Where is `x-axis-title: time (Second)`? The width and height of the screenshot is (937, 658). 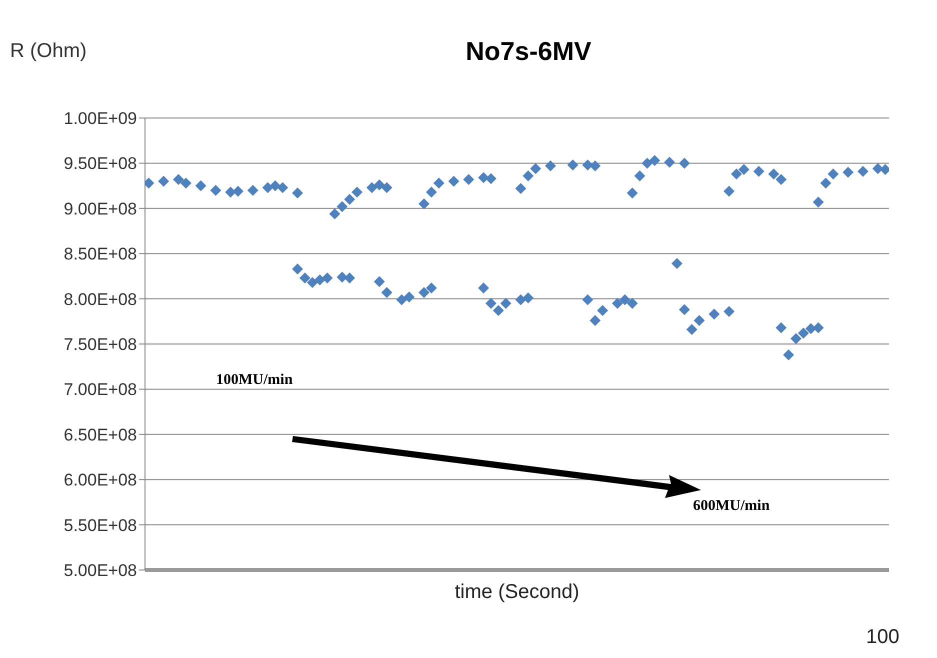 x-axis-title: time (Second) is located at coordinates (517, 592).